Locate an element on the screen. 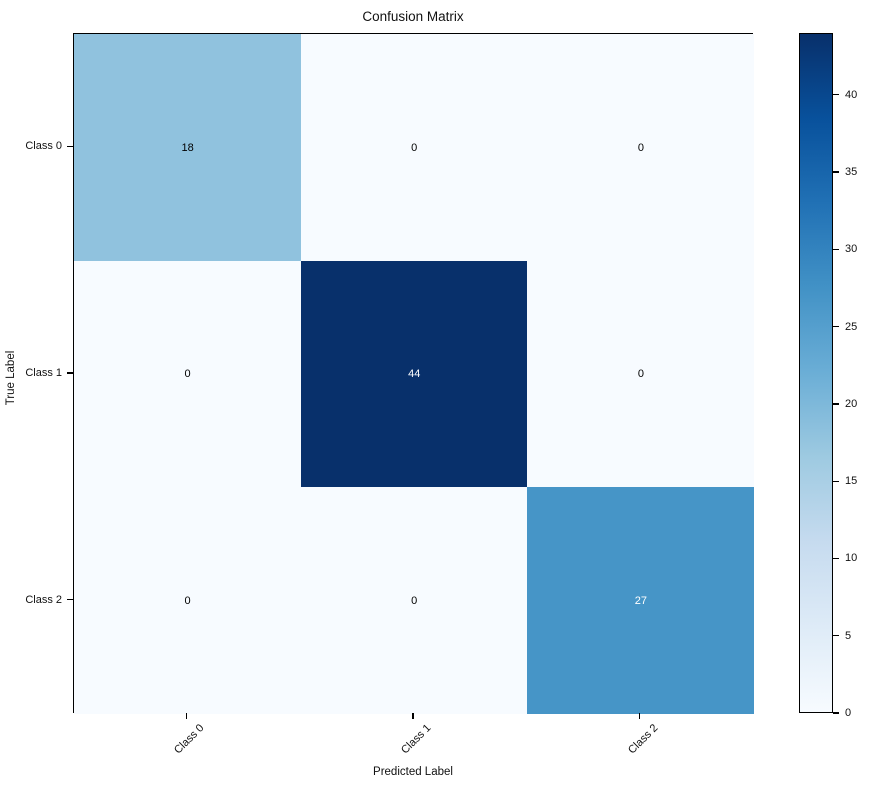  colorbar-tick-label: 35 is located at coordinates (851, 172).